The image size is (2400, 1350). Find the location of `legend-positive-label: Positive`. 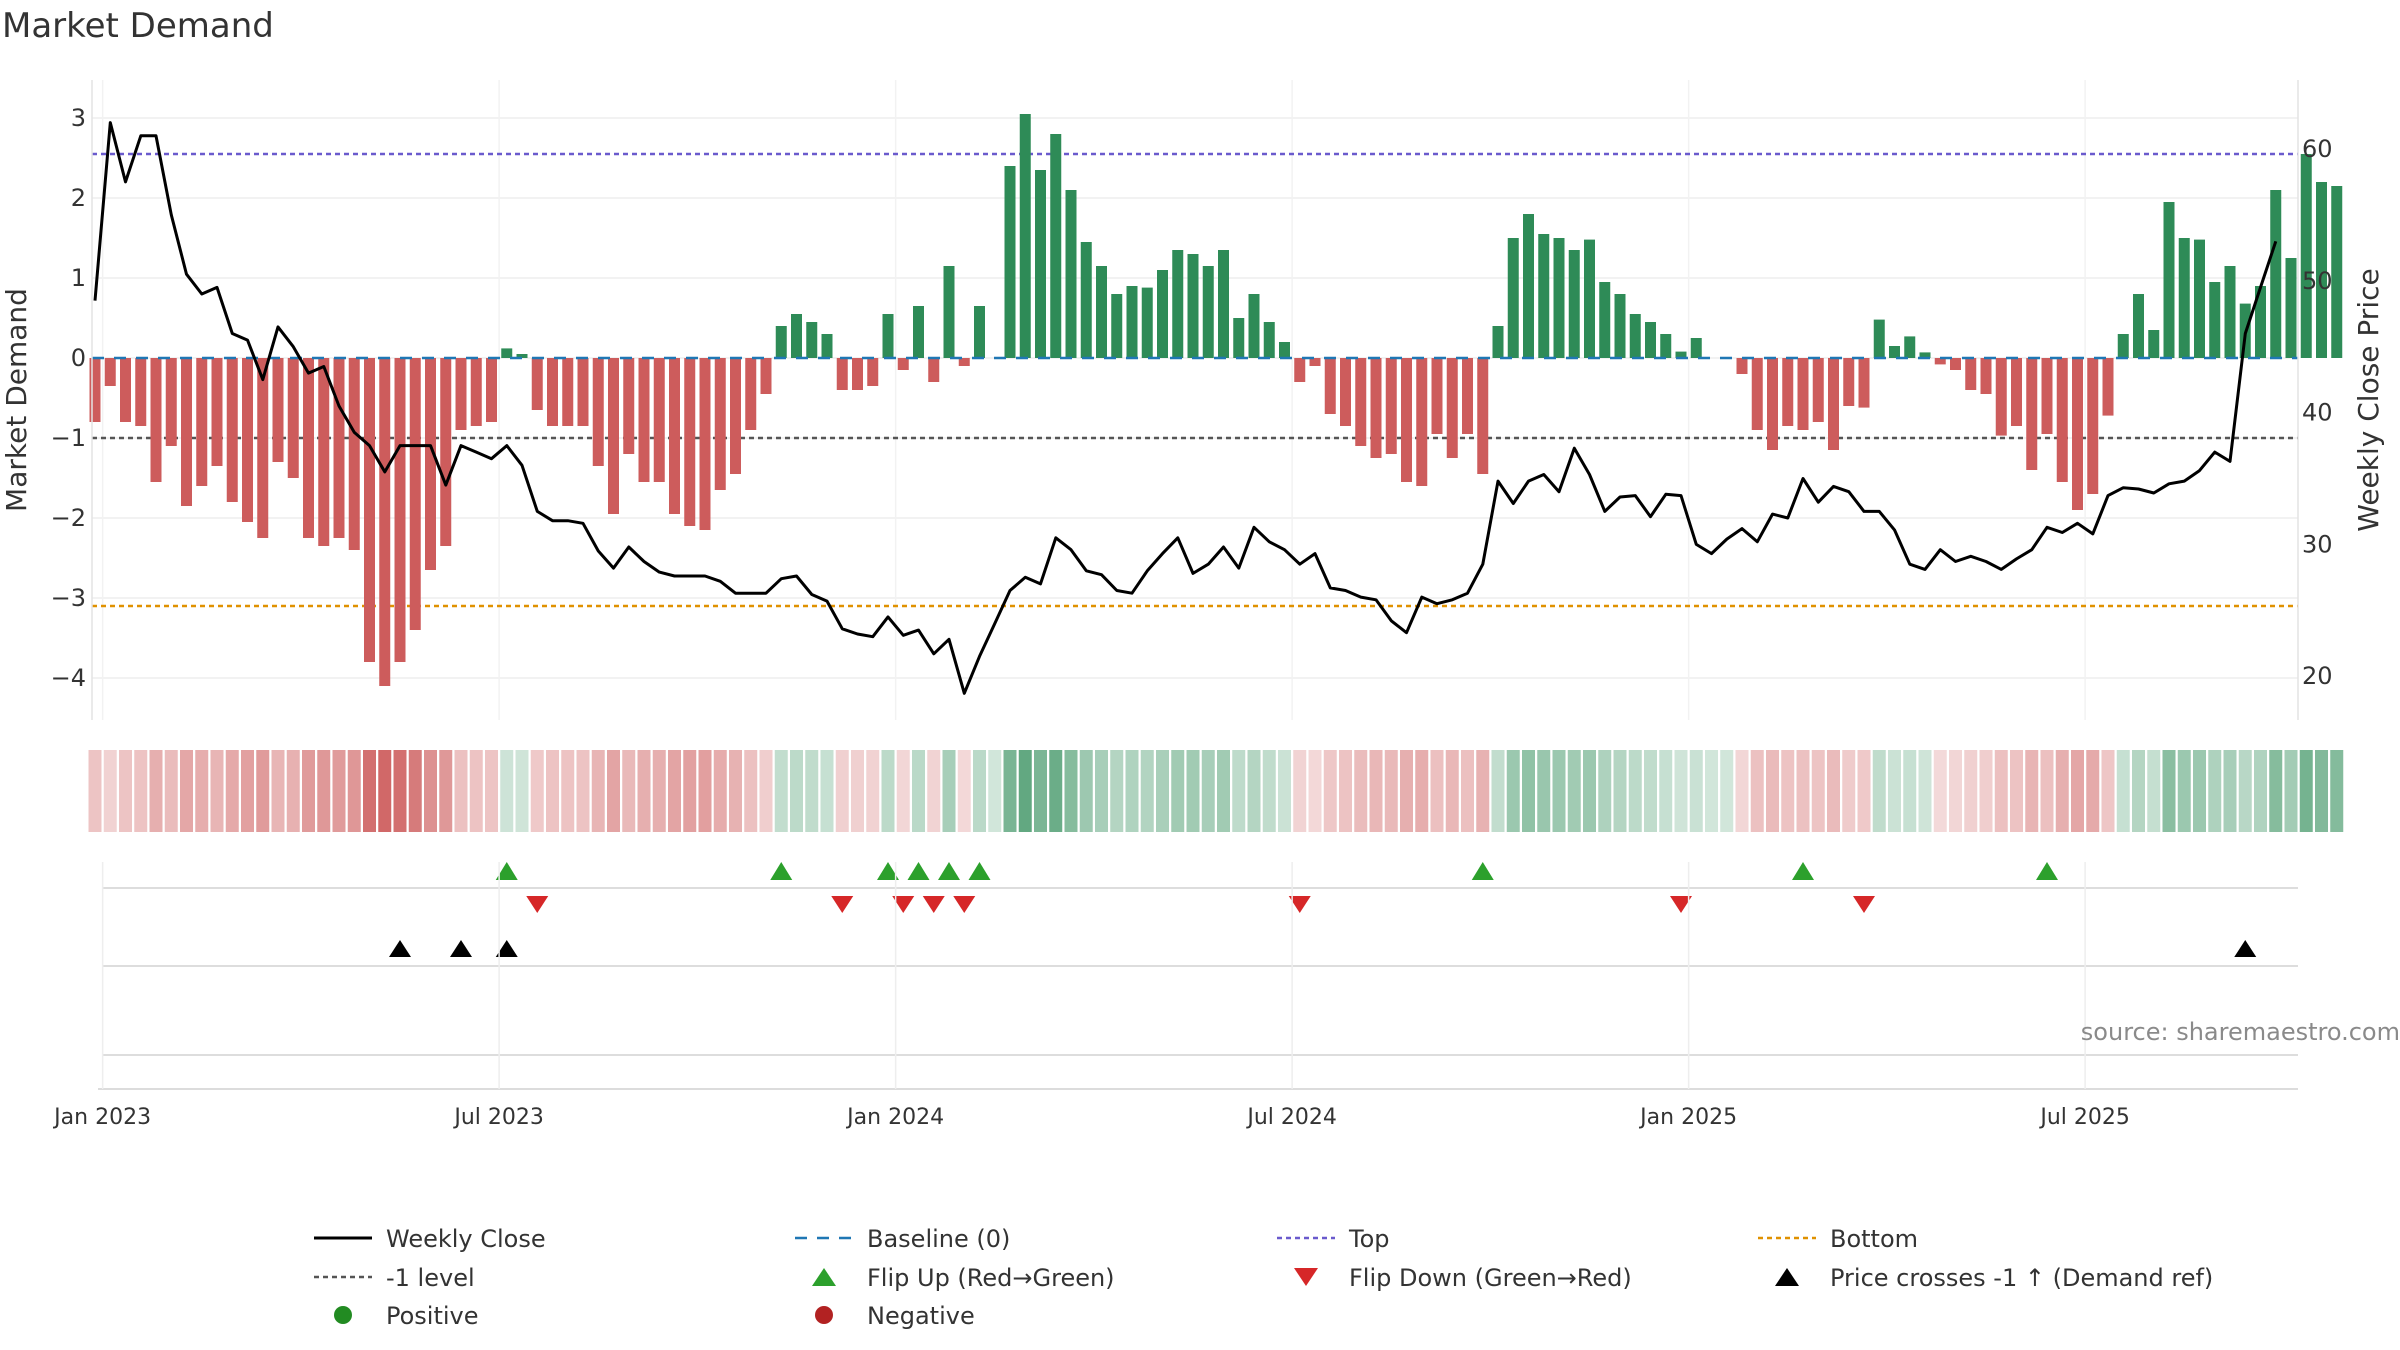

legend-positive-label: Positive is located at coordinates (432, 1316).